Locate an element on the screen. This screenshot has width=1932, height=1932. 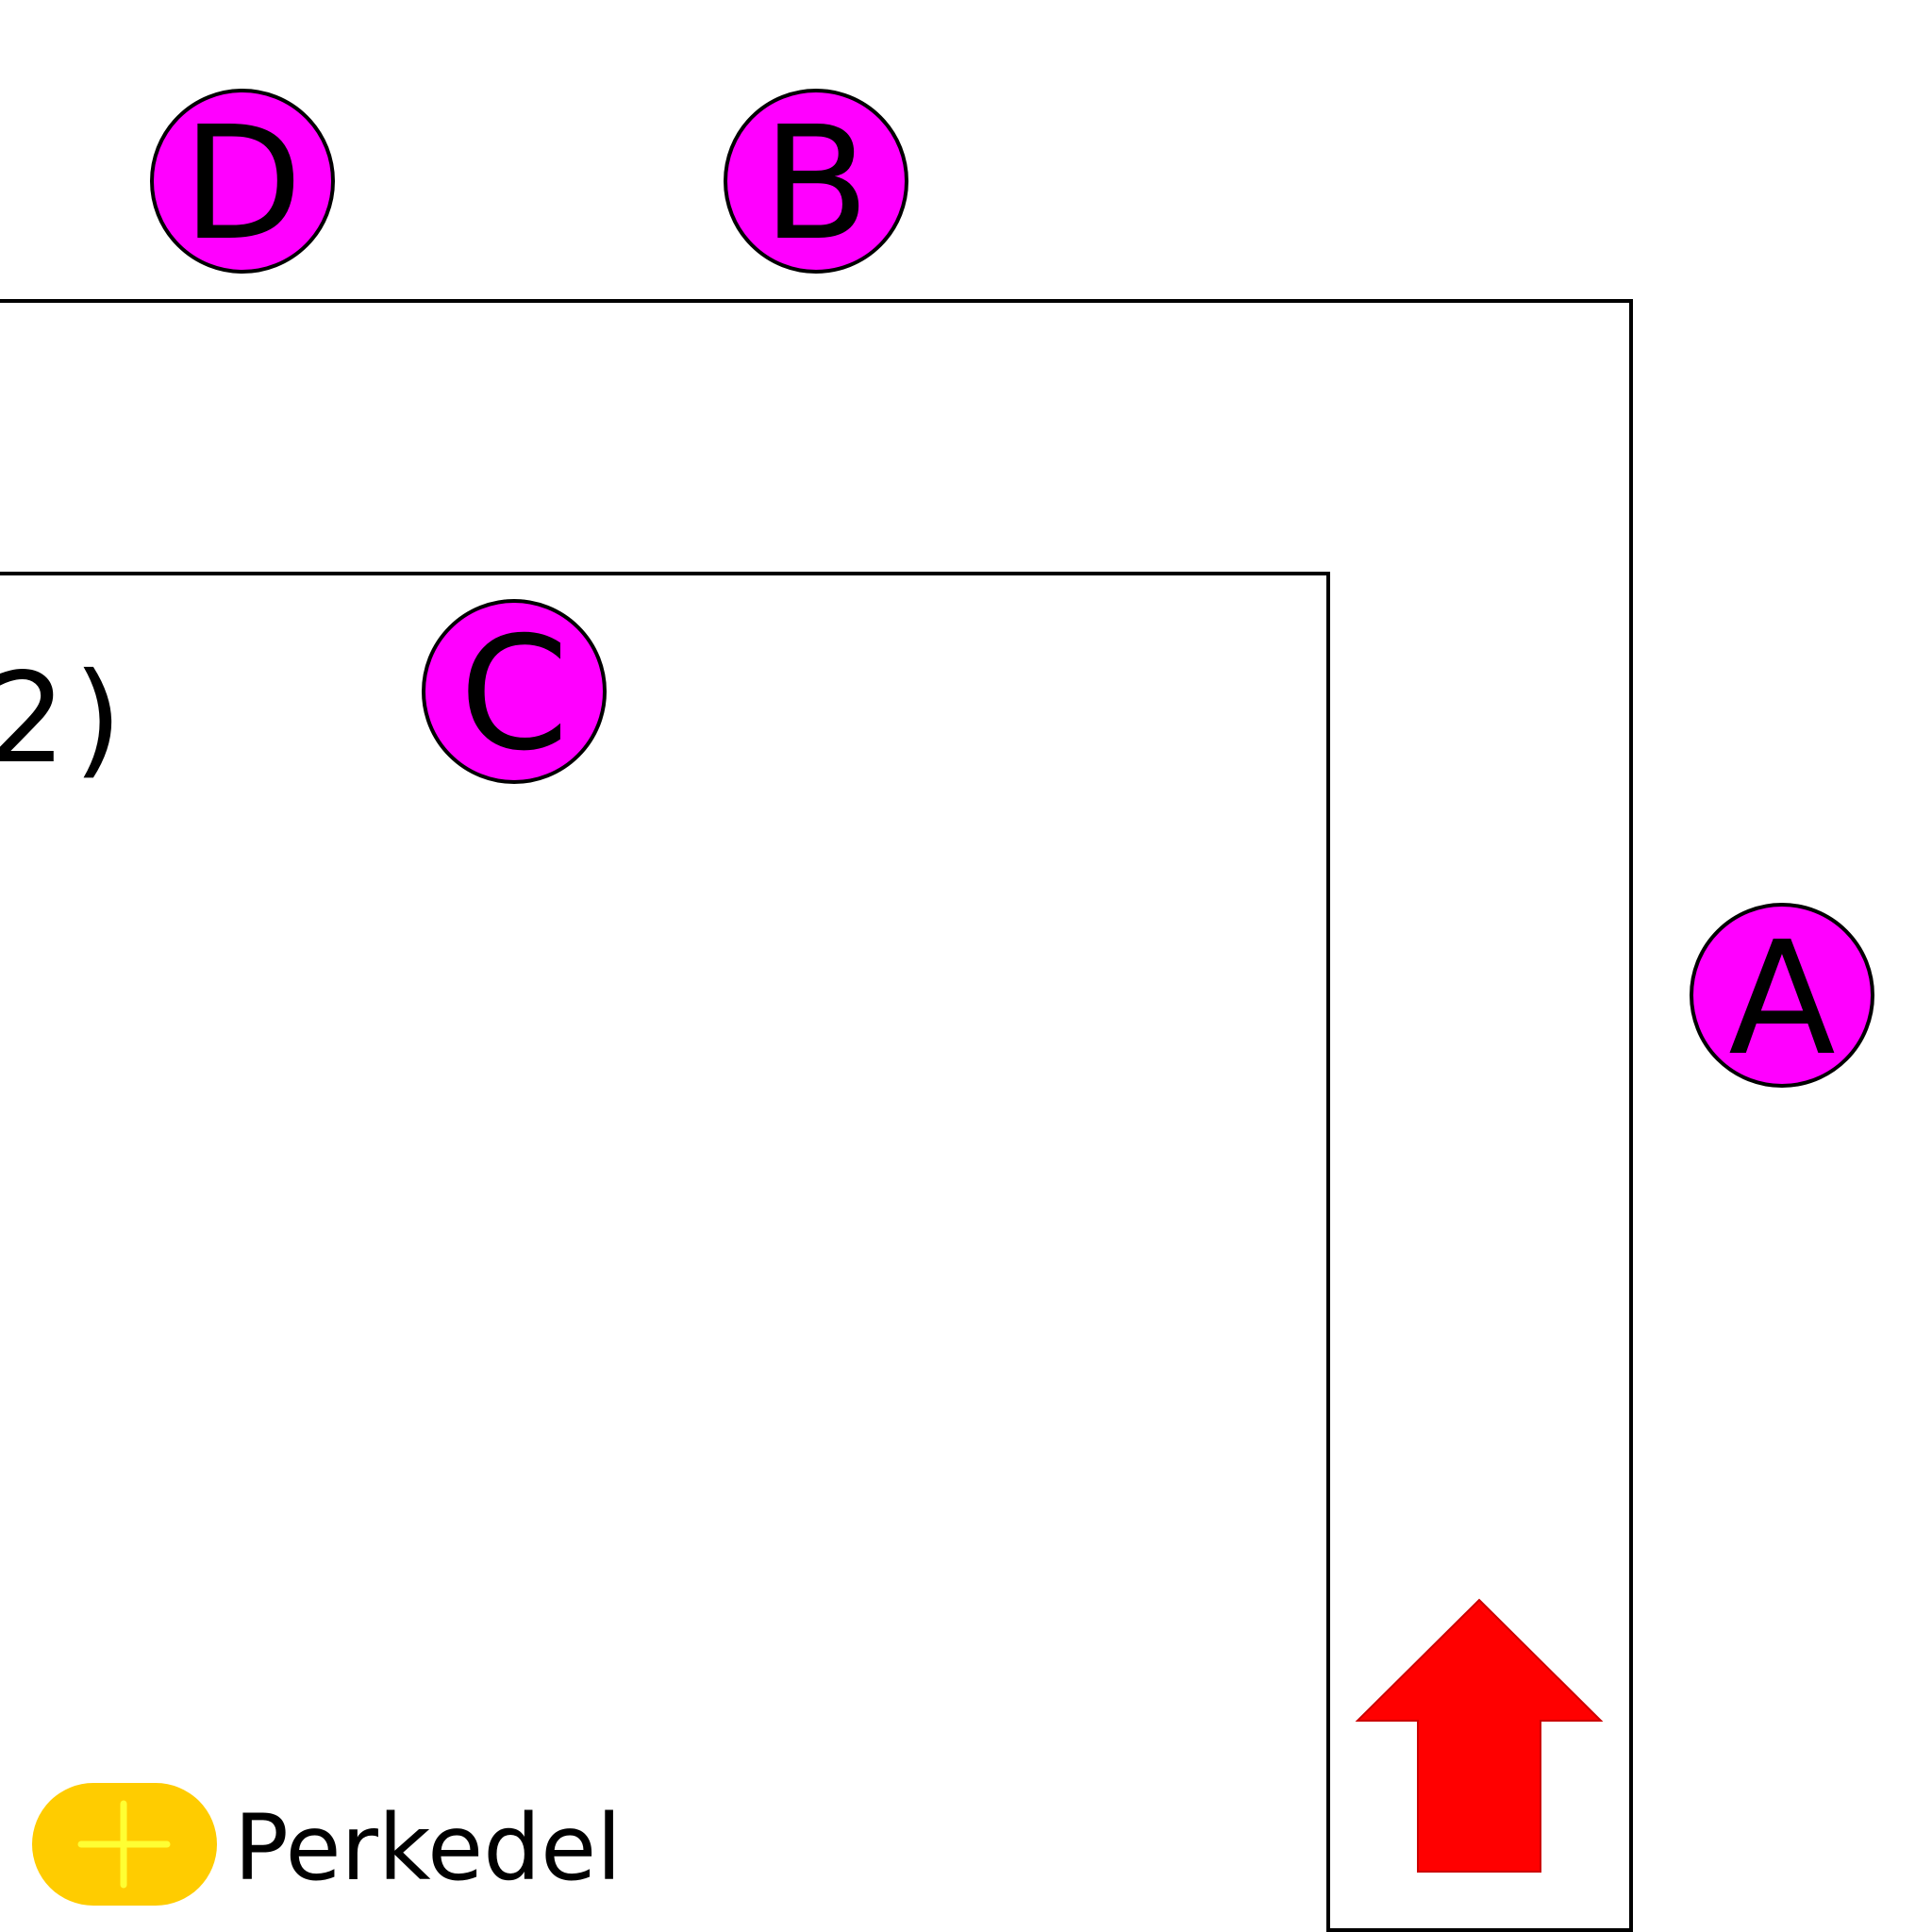
marker-c-circle is located at coordinates (514, 692).